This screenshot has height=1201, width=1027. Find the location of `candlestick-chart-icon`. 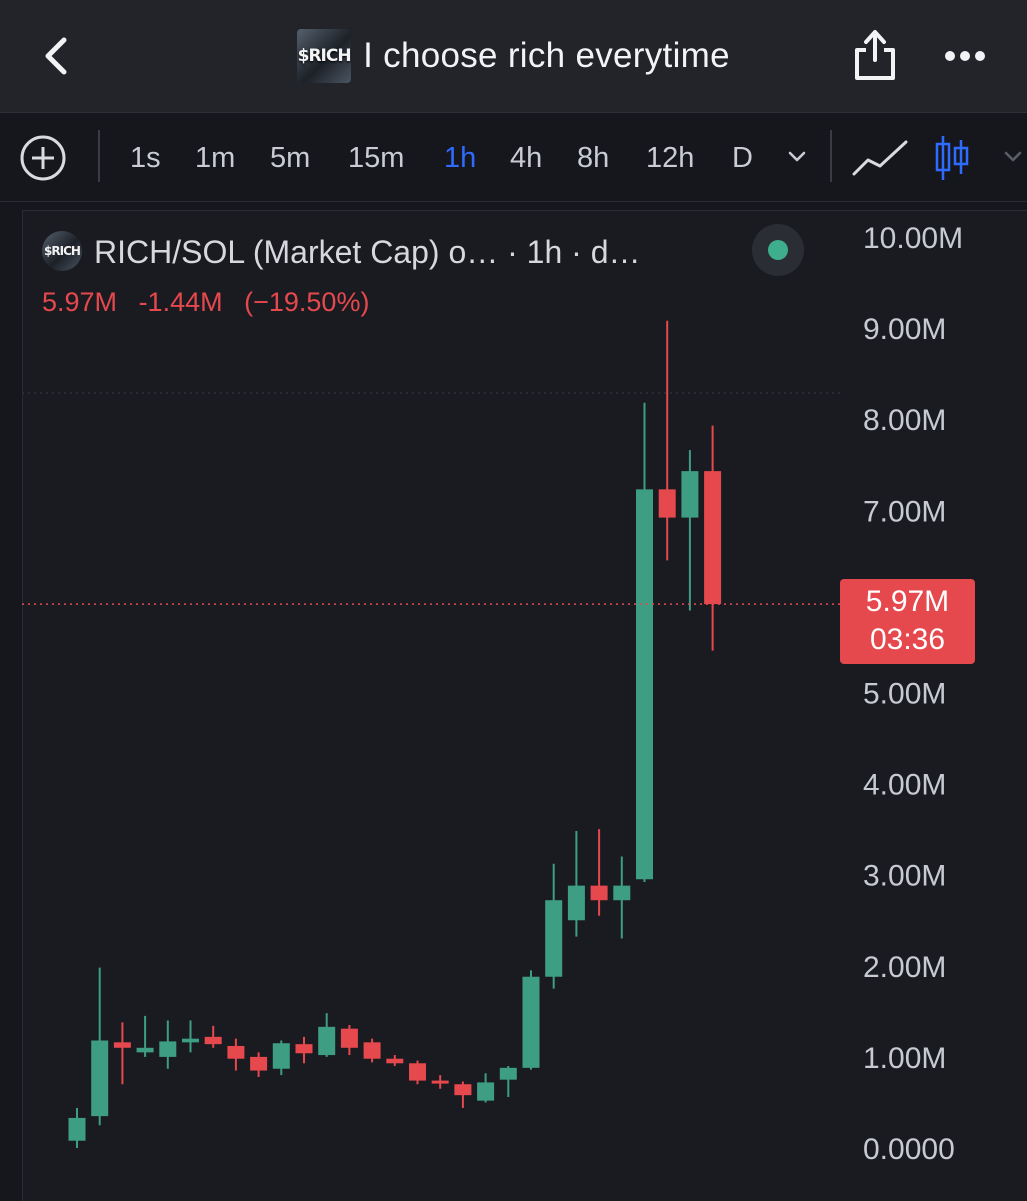

candlestick-chart-icon is located at coordinates (952, 158).